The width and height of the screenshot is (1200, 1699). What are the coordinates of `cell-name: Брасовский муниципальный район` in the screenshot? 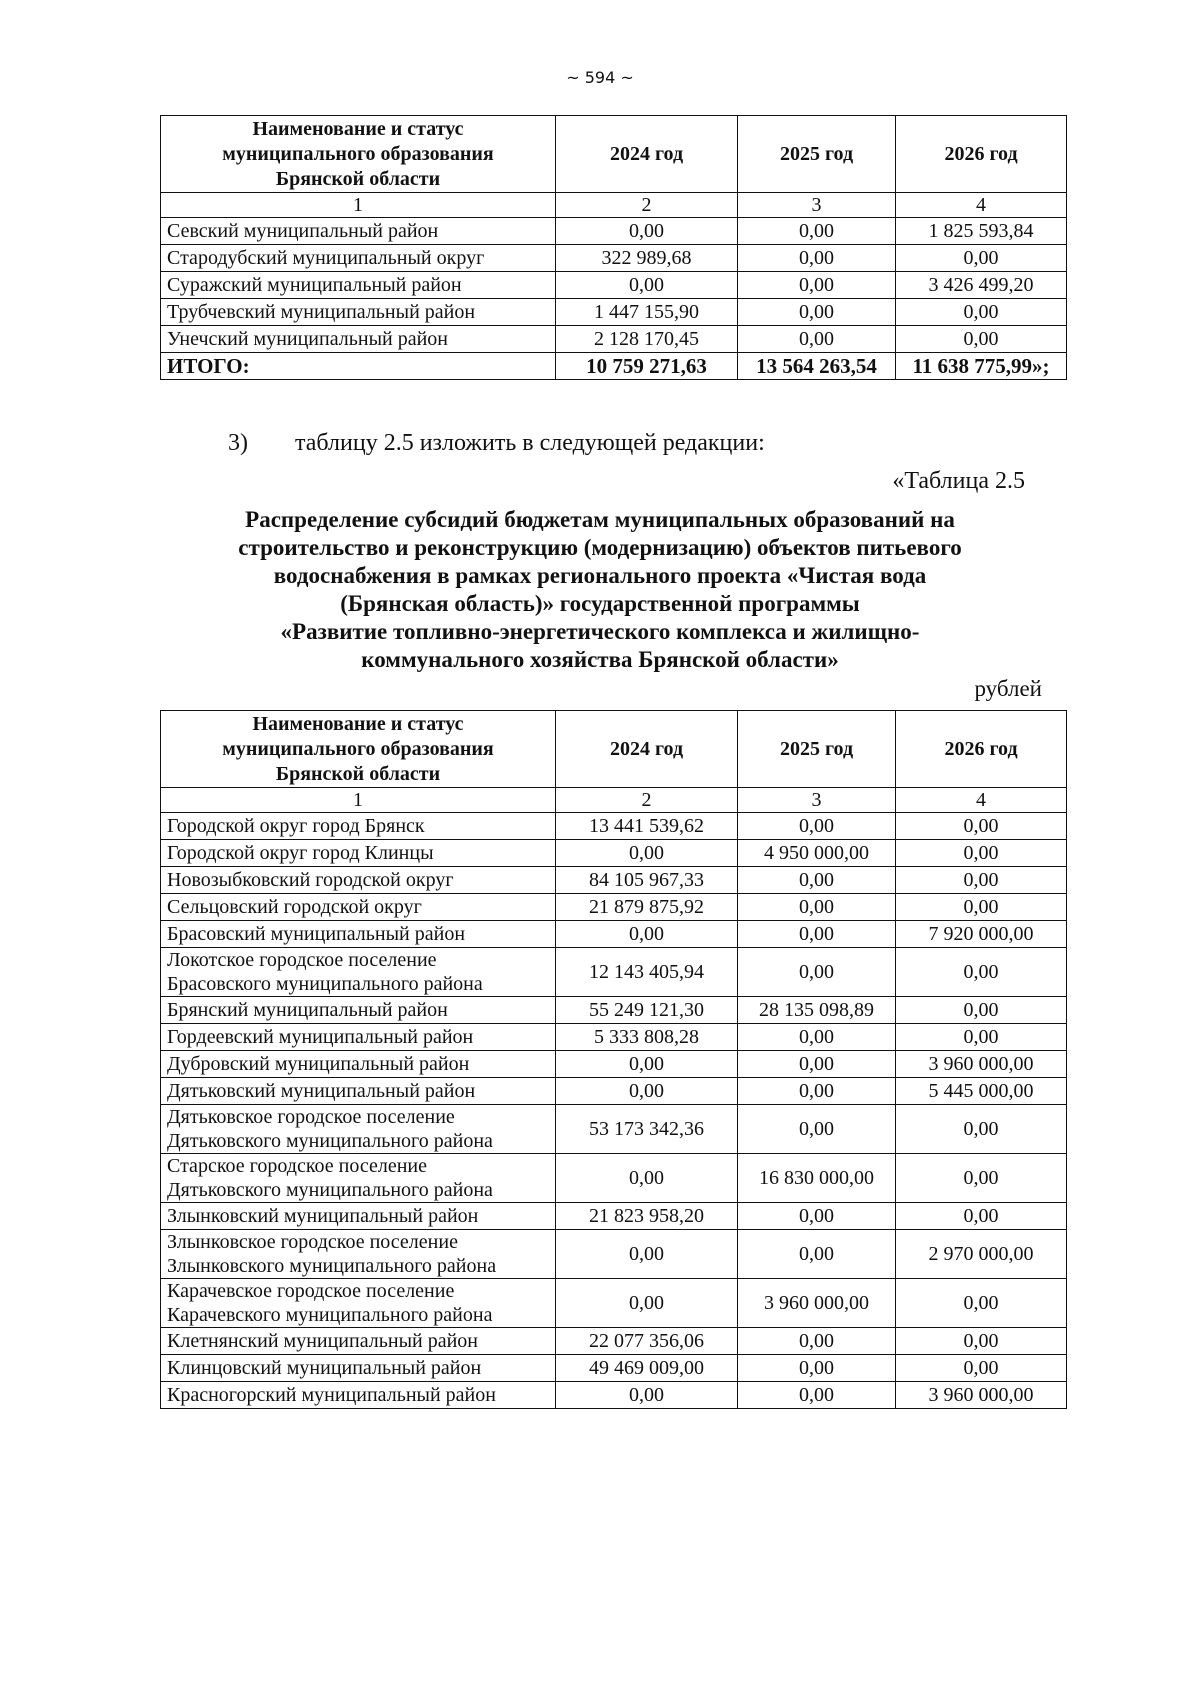 It's located at (358, 934).